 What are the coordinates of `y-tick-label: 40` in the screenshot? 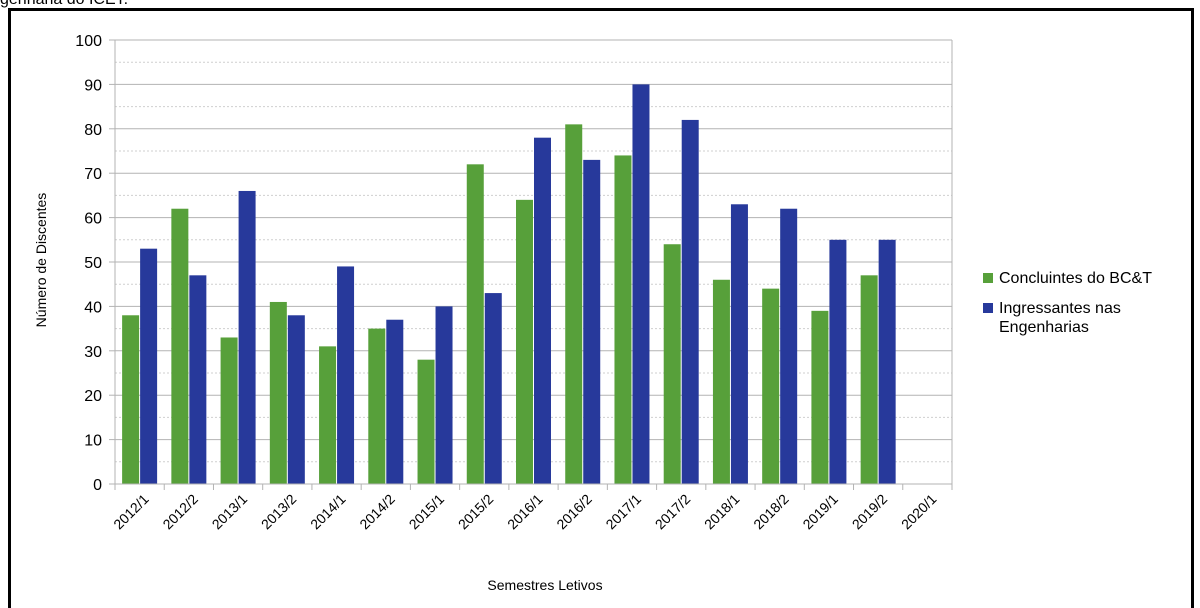 It's located at (93, 307).